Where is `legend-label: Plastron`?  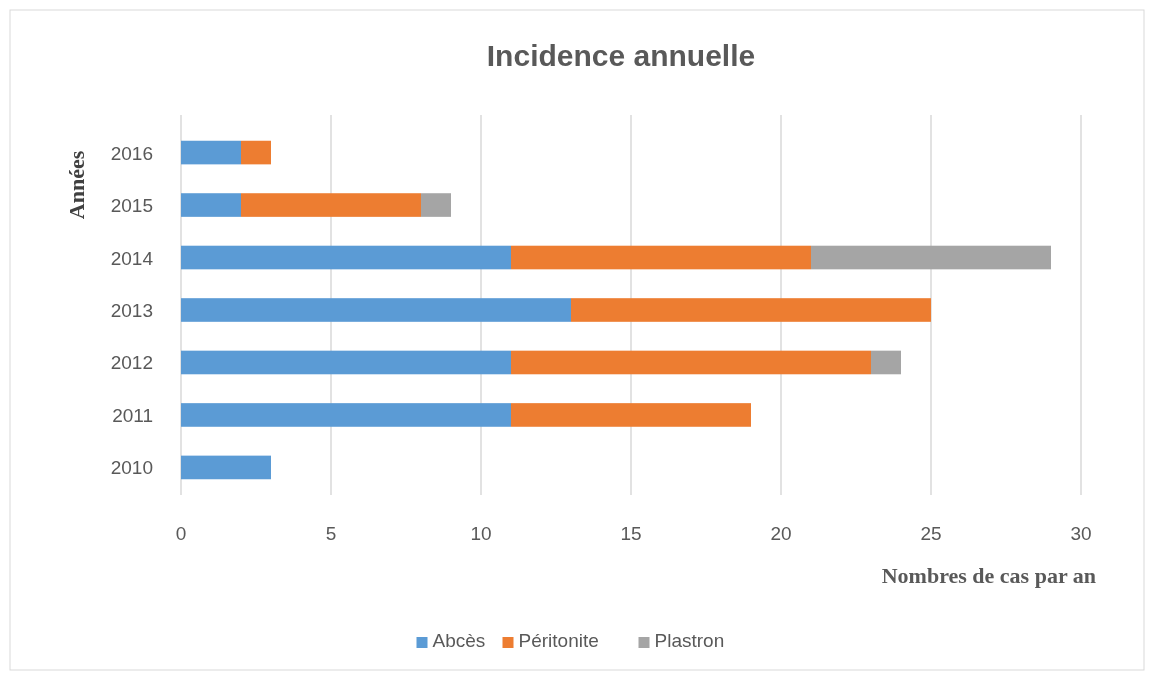
legend-label: Plastron is located at coordinates (689, 640).